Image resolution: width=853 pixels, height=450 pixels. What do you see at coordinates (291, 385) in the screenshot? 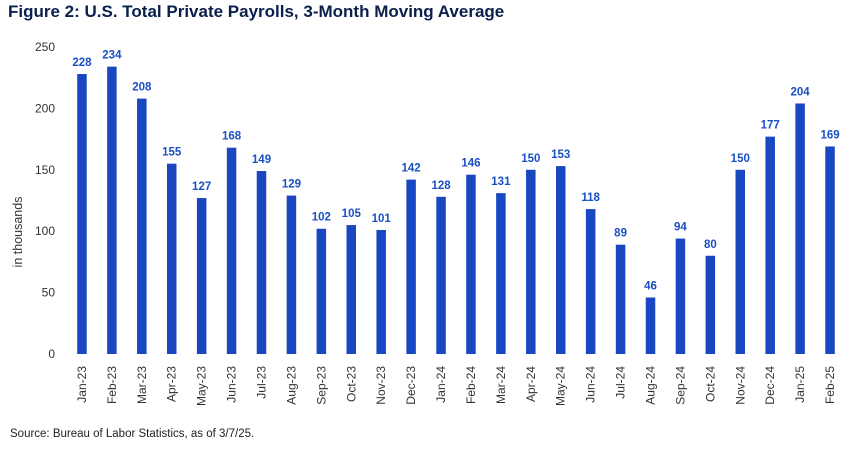
I see `x-tick-label: Aug-23` at bounding box center [291, 385].